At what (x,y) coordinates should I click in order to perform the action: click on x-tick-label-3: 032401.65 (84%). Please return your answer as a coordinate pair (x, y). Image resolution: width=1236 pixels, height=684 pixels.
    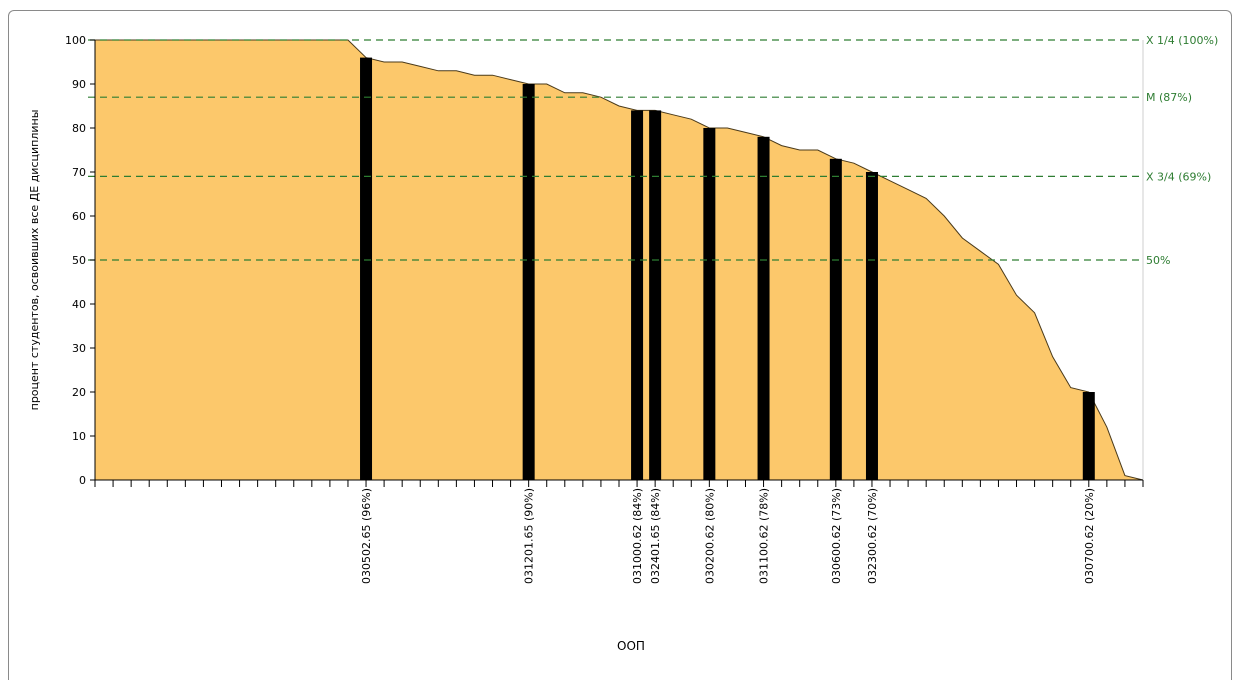
    Looking at the image, I should click on (655, 536).